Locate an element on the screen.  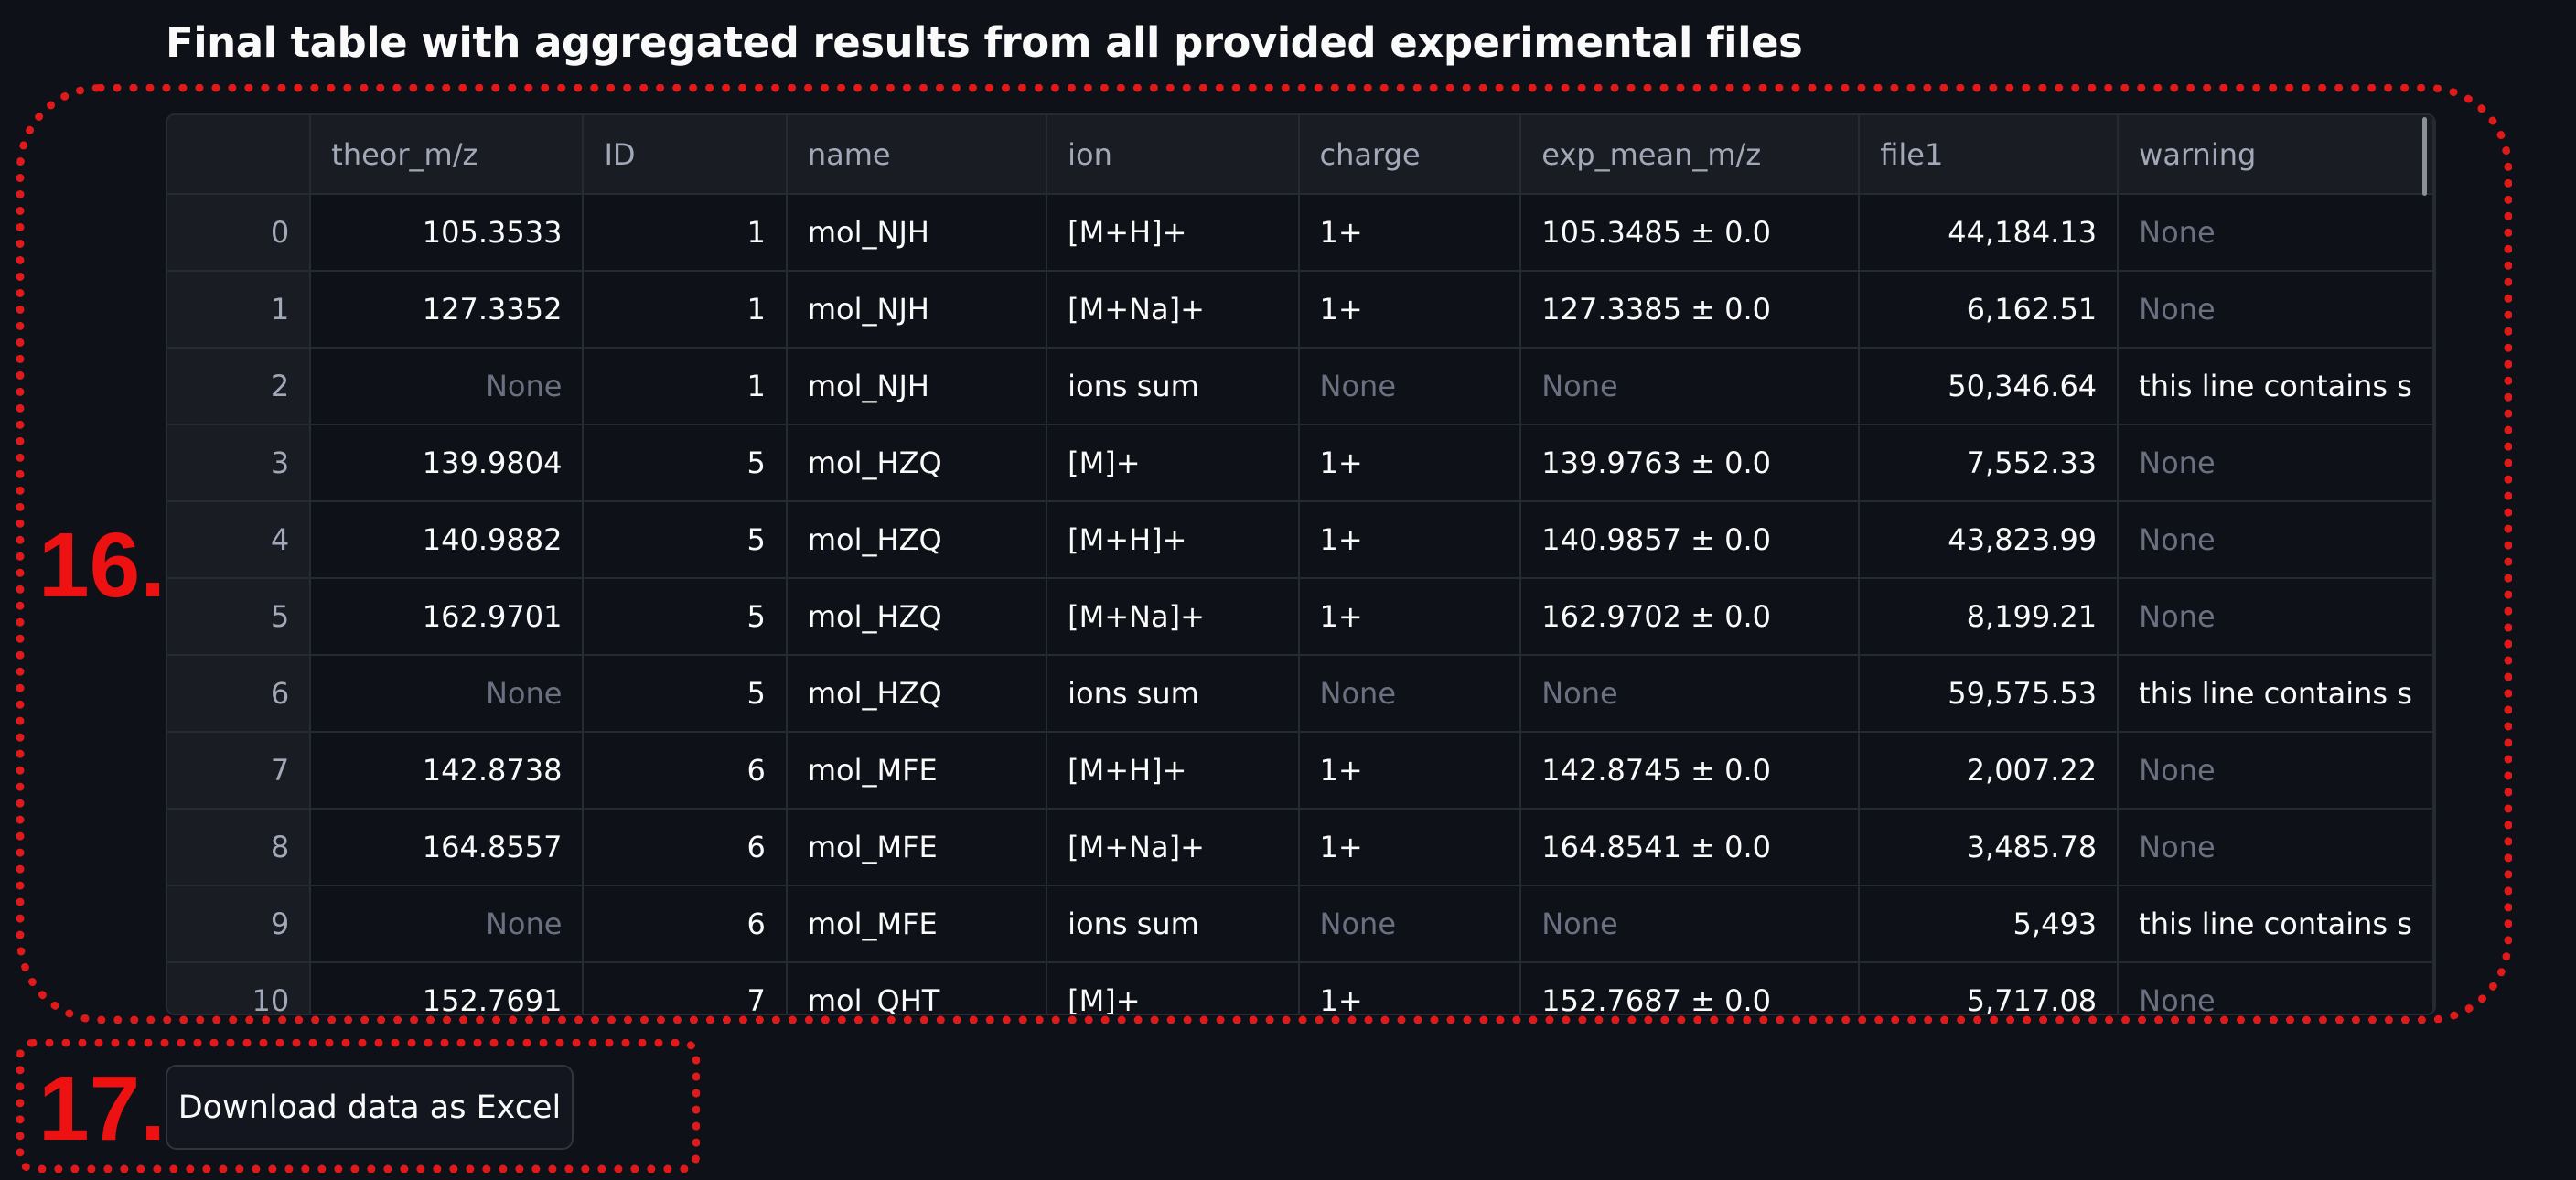
column-header: warning is located at coordinates (2276, 155).